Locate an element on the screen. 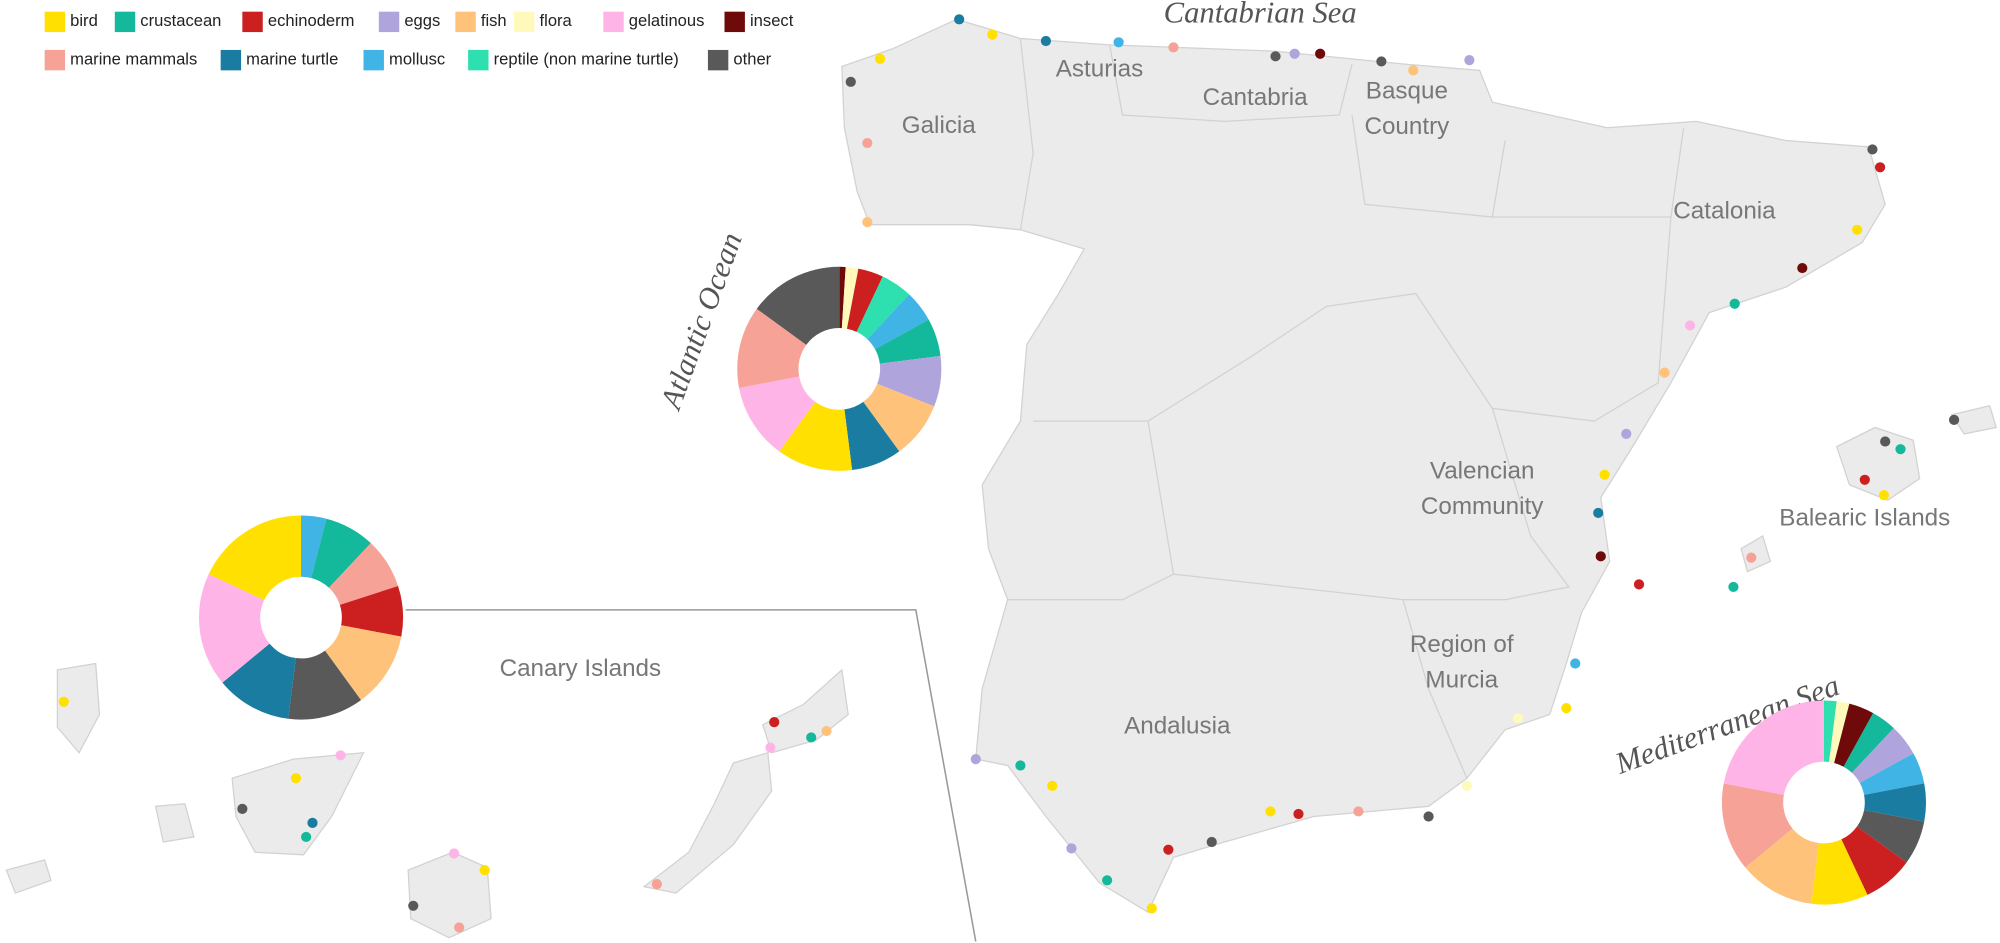  region-label: Asturias is located at coordinates (1100, 69).